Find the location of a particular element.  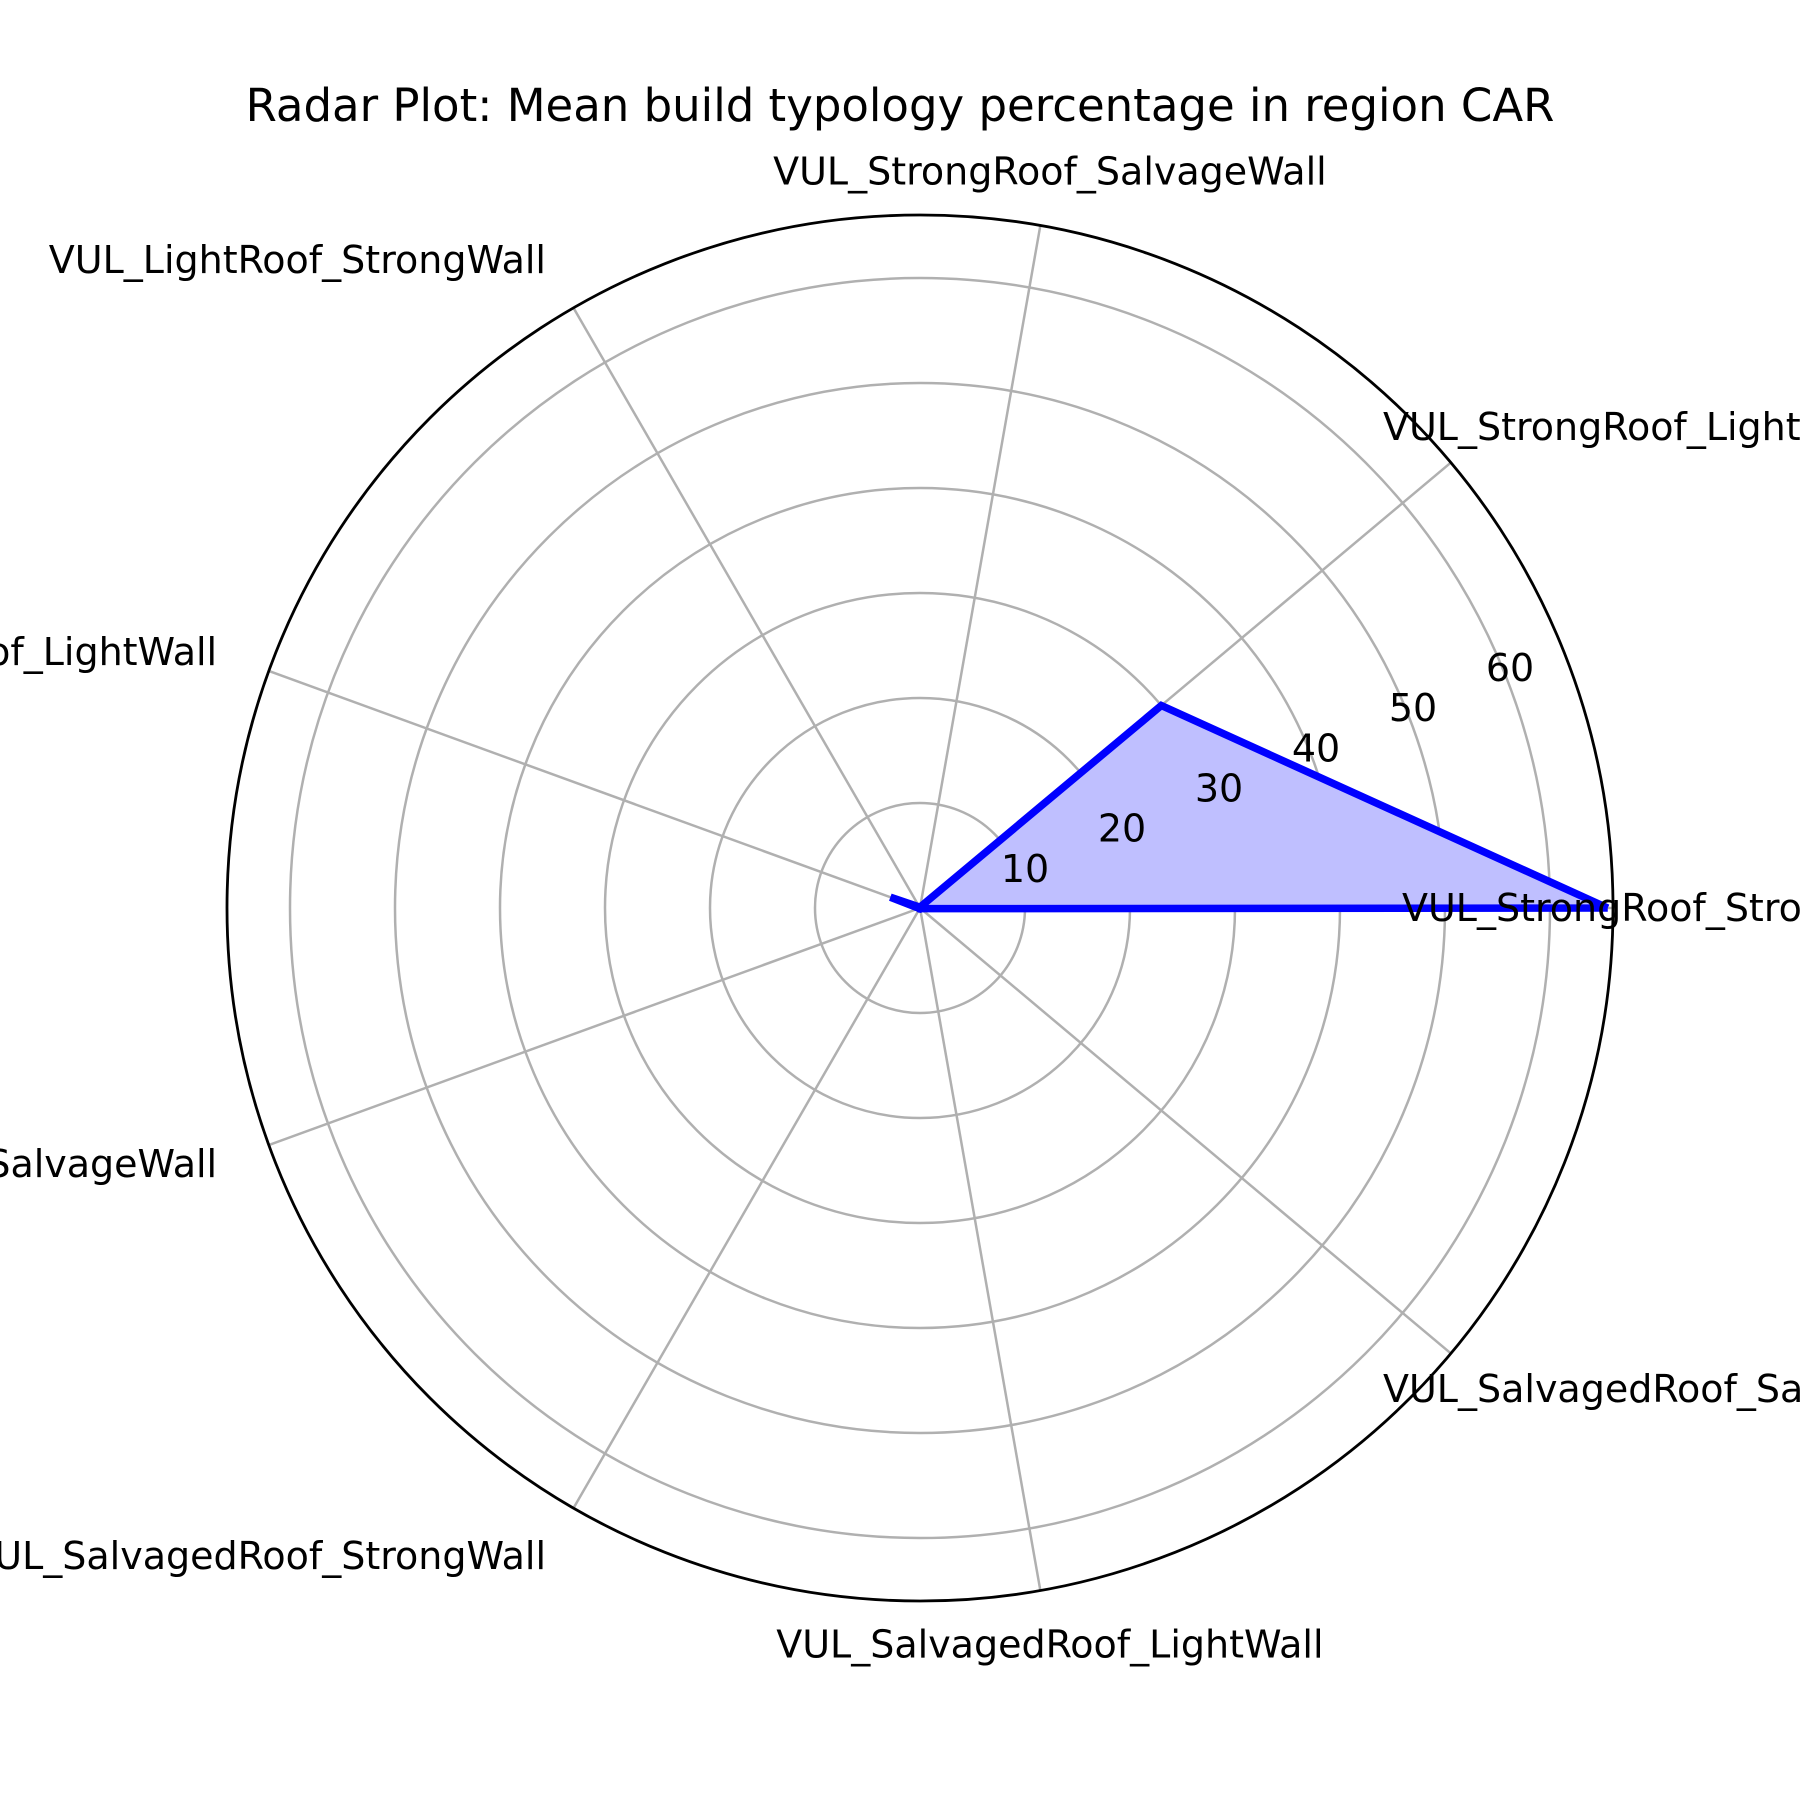

category-label: VUL_StrongRoof_LightWall is located at coordinates (1591, 427).